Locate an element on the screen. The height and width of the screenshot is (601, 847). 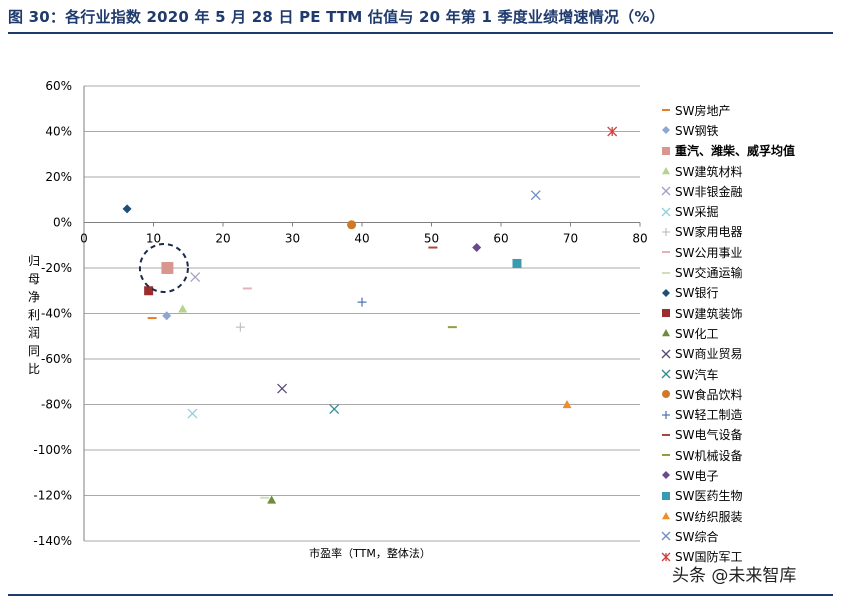
legend-label: SW银行 is located at coordinates (697, 293).